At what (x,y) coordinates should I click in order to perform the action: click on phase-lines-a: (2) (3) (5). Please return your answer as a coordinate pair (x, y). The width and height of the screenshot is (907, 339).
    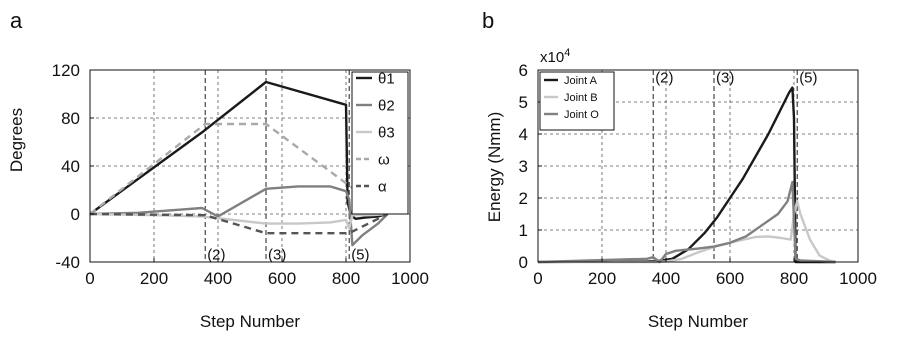
    Looking at the image, I should click on (287, 167).